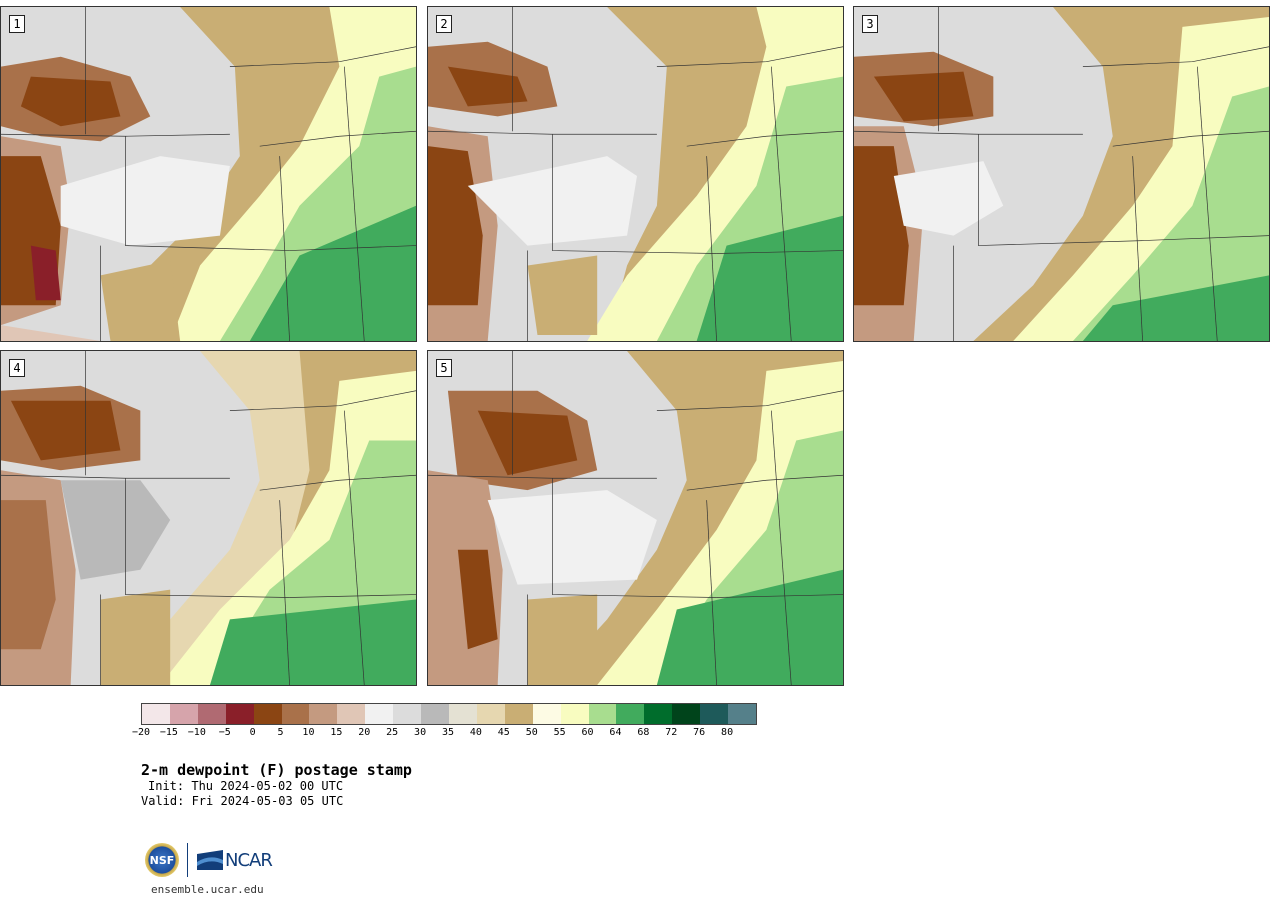 This screenshot has height=901, width=1280. What do you see at coordinates (224, 732) in the screenshot?
I see `colorbar-tick-label: −5` at bounding box center [224, 732].